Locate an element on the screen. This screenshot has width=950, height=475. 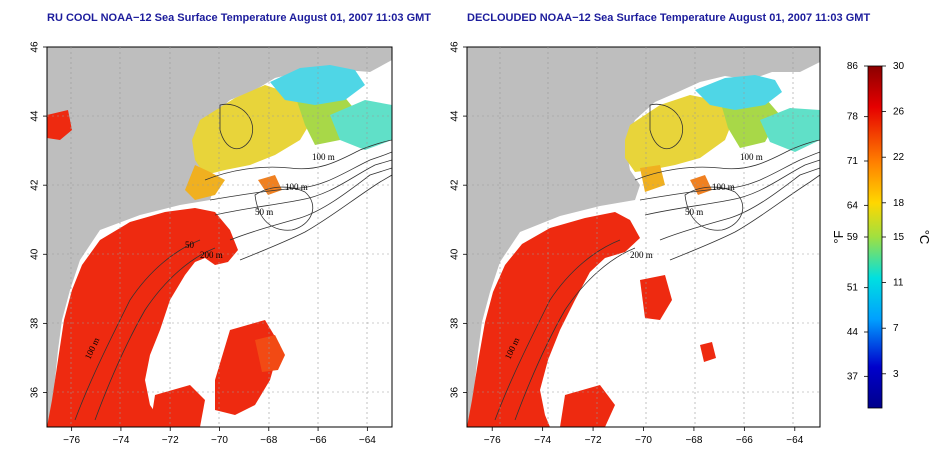
fahrenheit-tick-label: 86 is located at coordinates (853, 66).